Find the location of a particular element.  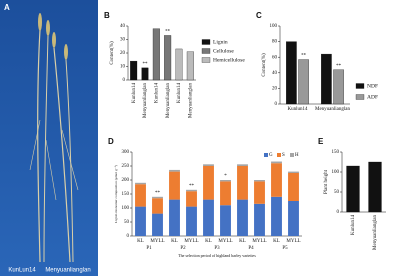

legend-label: Cellulose is located at coordinates (223, 51).